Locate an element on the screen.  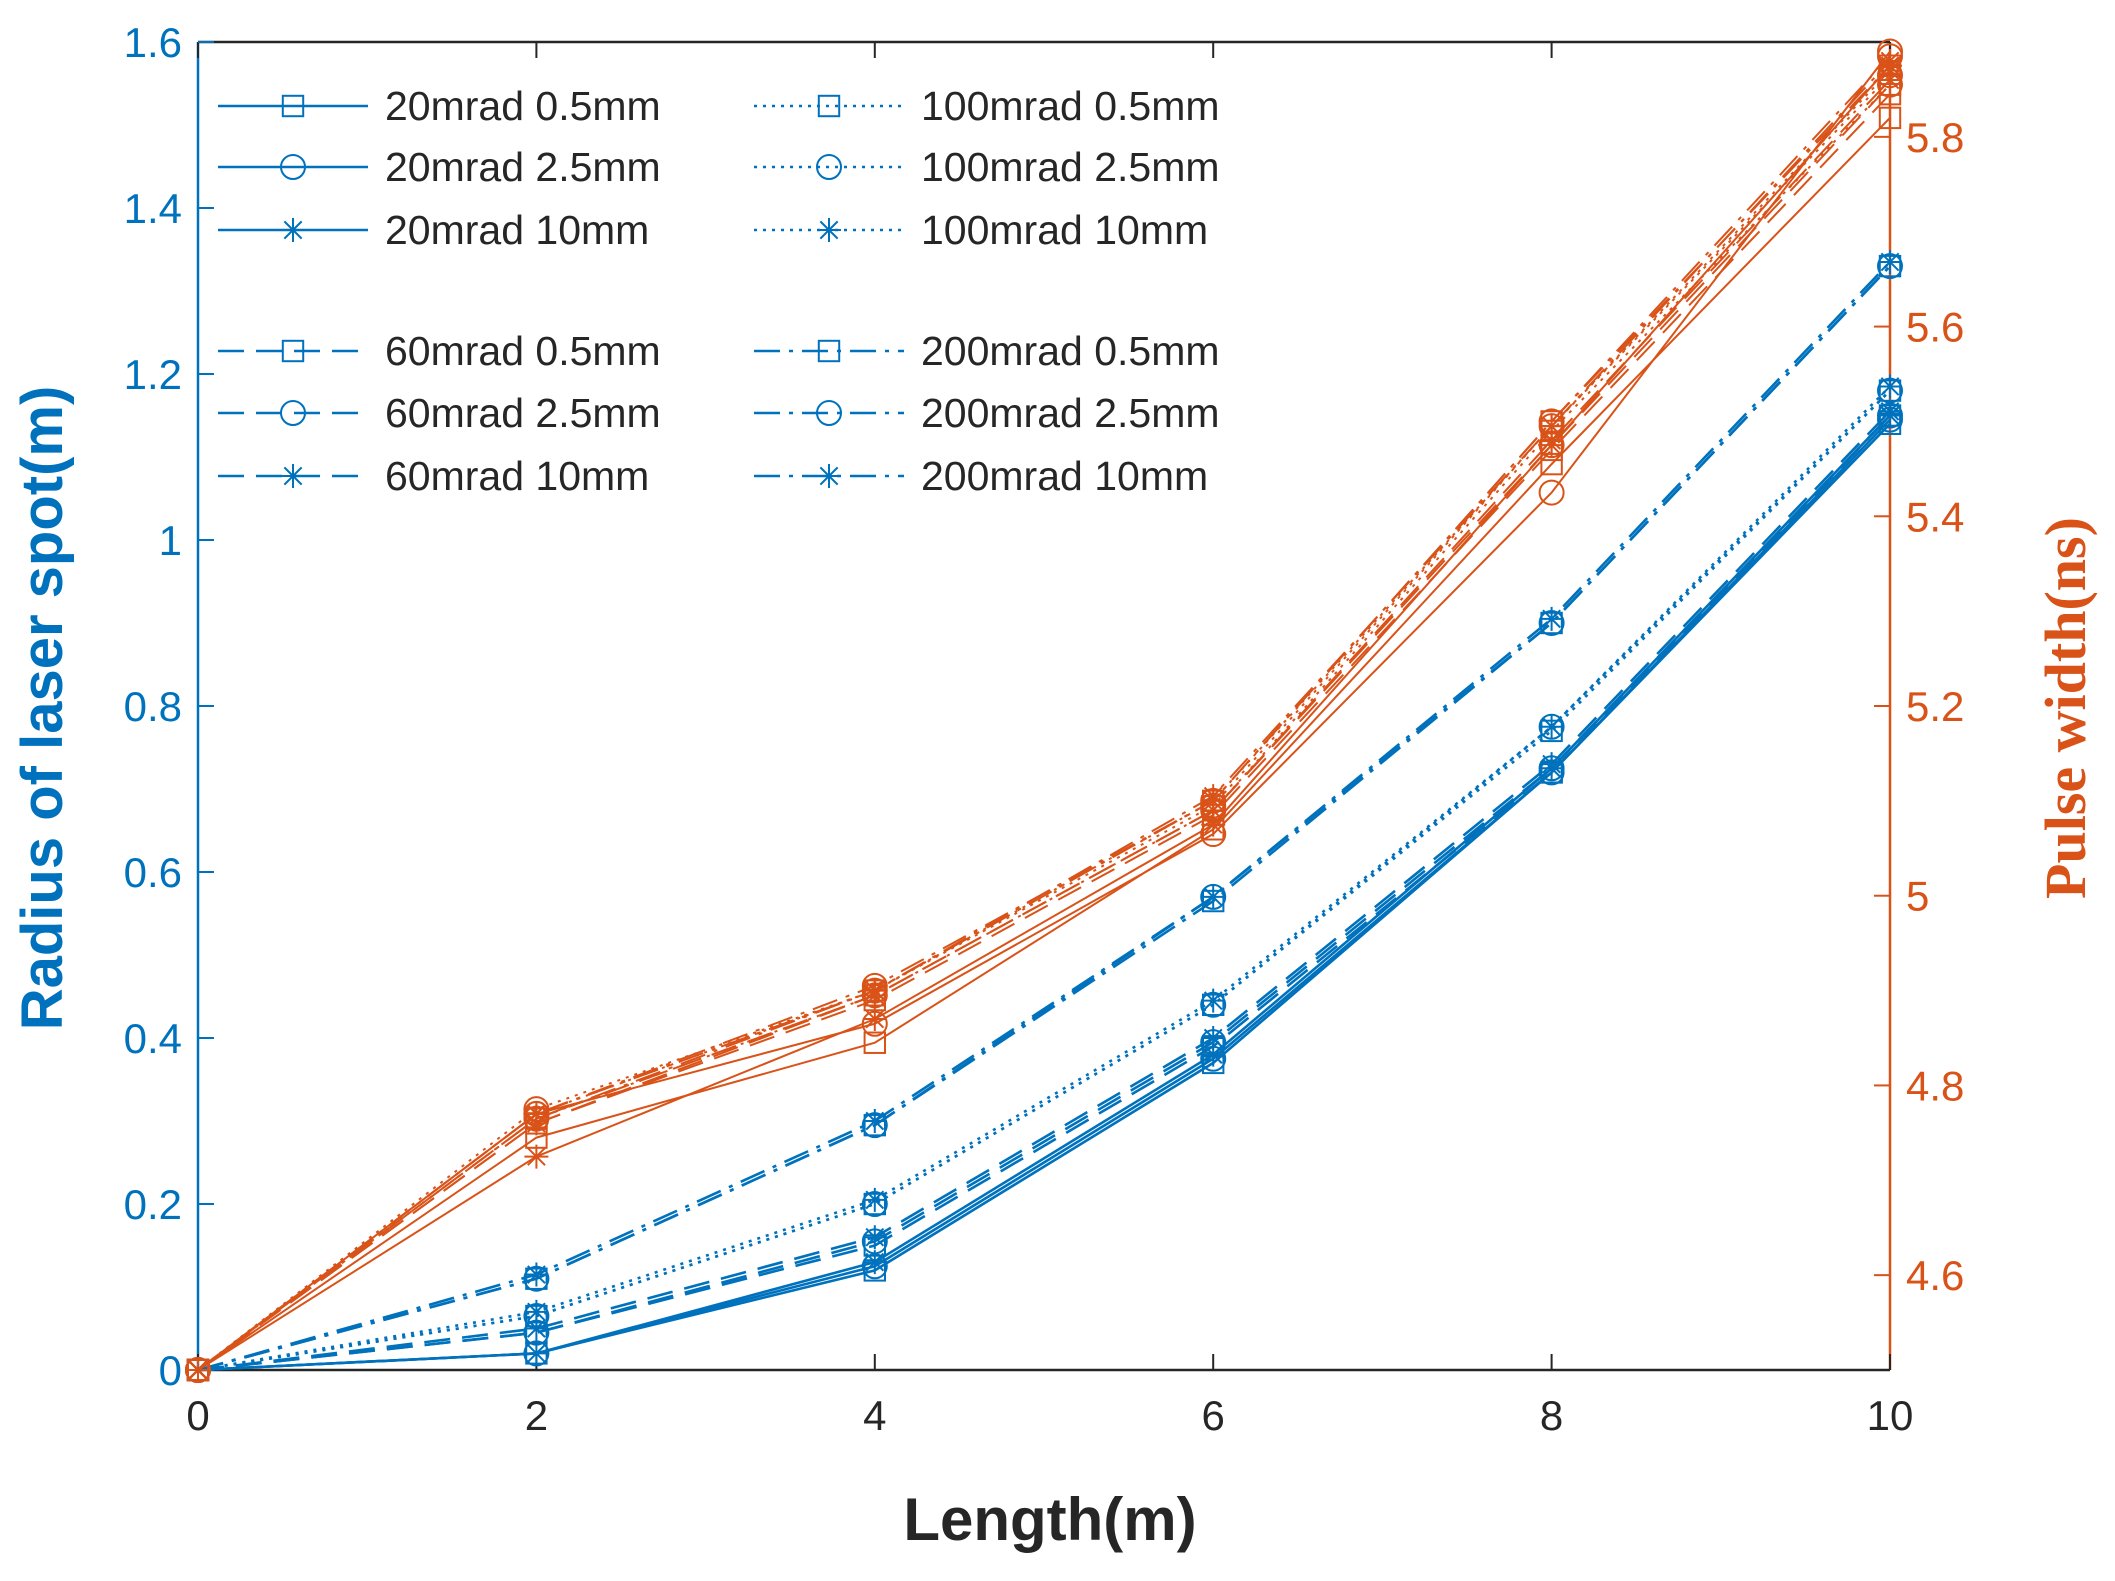
right-y-tick-label: 5 is located at coordinates (1917, 896).